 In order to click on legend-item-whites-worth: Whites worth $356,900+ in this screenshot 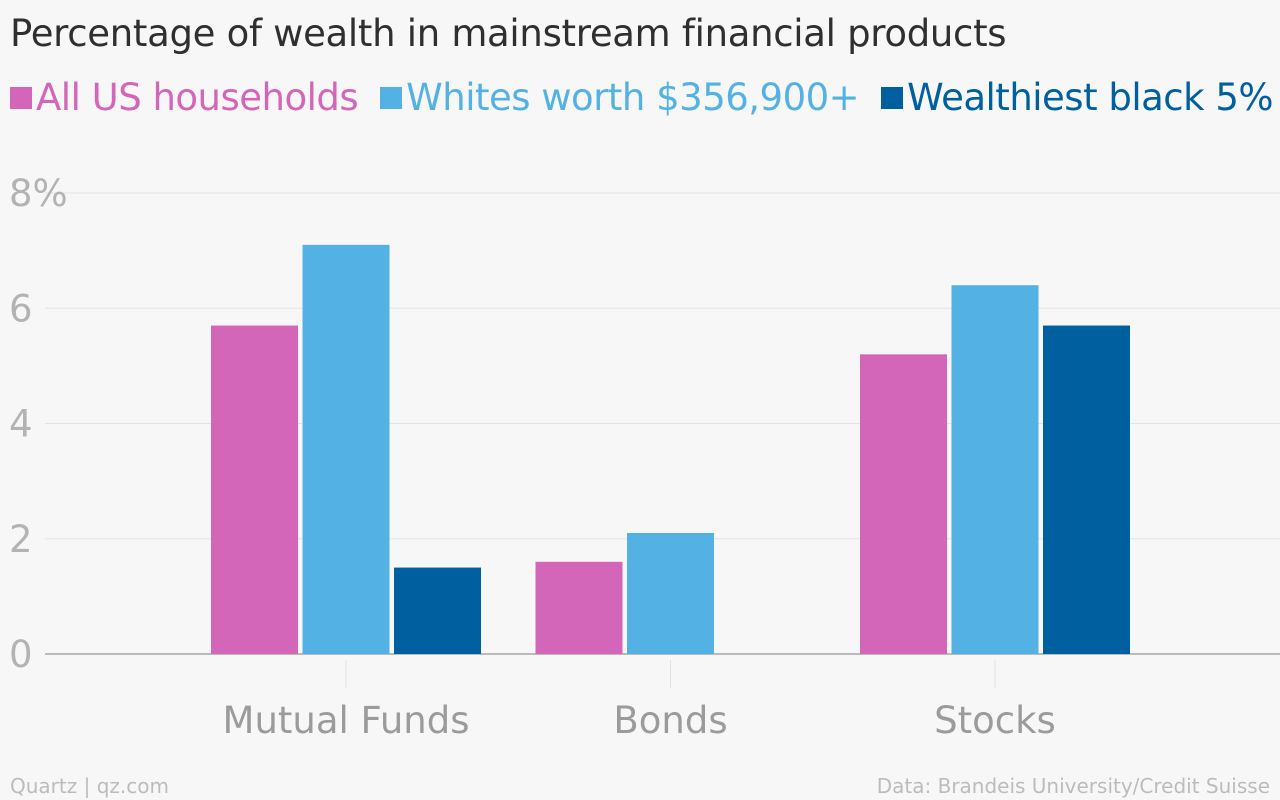, I will do `click(620, 97)`.